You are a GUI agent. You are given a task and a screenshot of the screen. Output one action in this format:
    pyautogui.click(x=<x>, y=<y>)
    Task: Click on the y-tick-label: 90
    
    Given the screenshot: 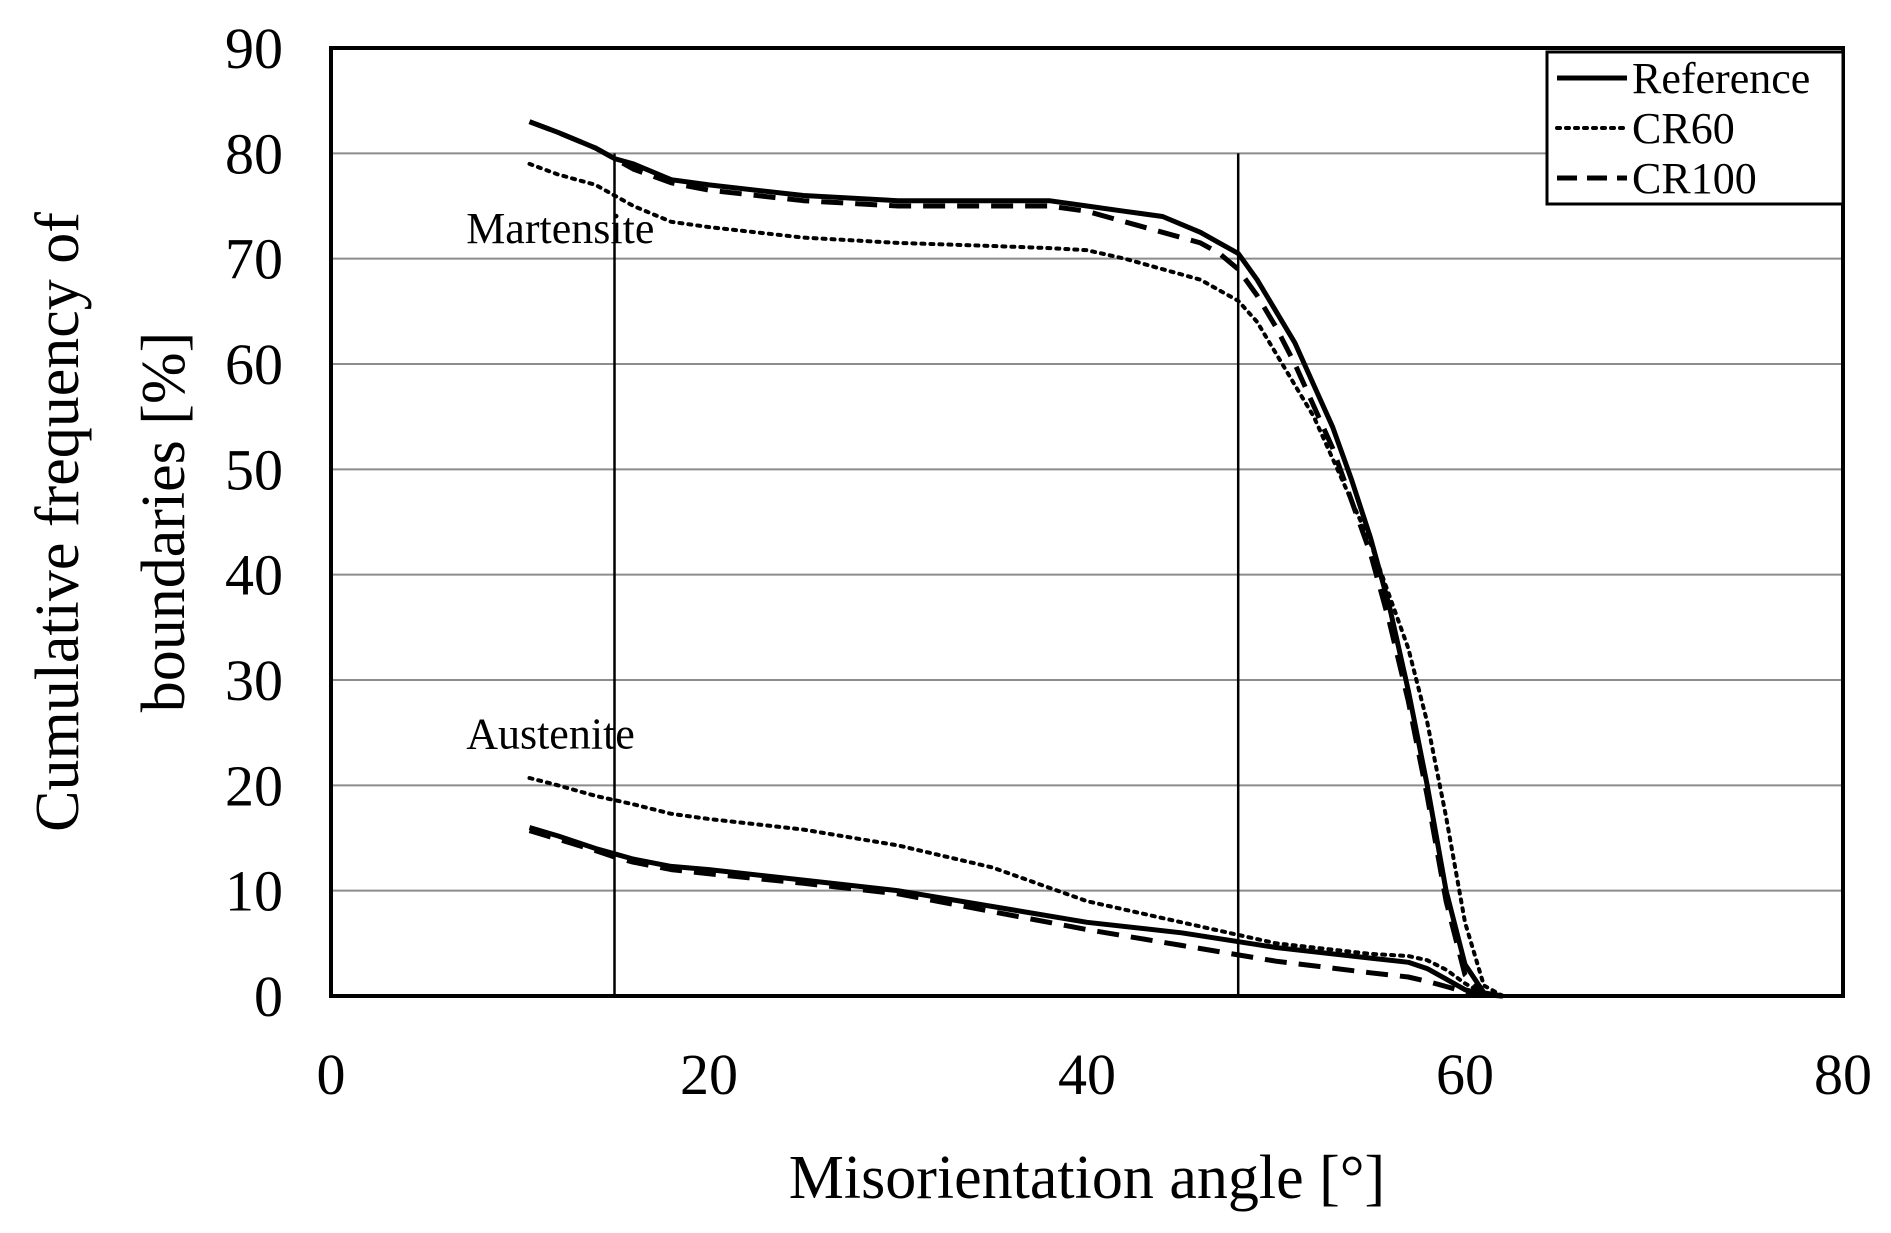 What is the action you would take?
    pyautogui.click(x=254, y=48)
    